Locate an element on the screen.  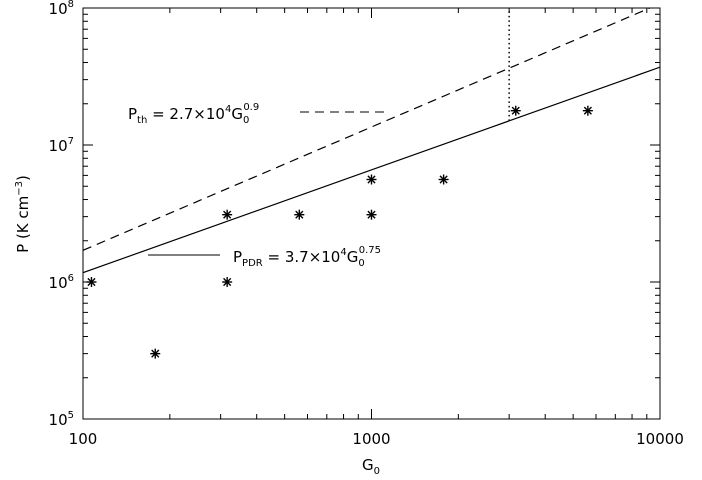
y-tick-label: 108 is located at coordinates (61, 9).